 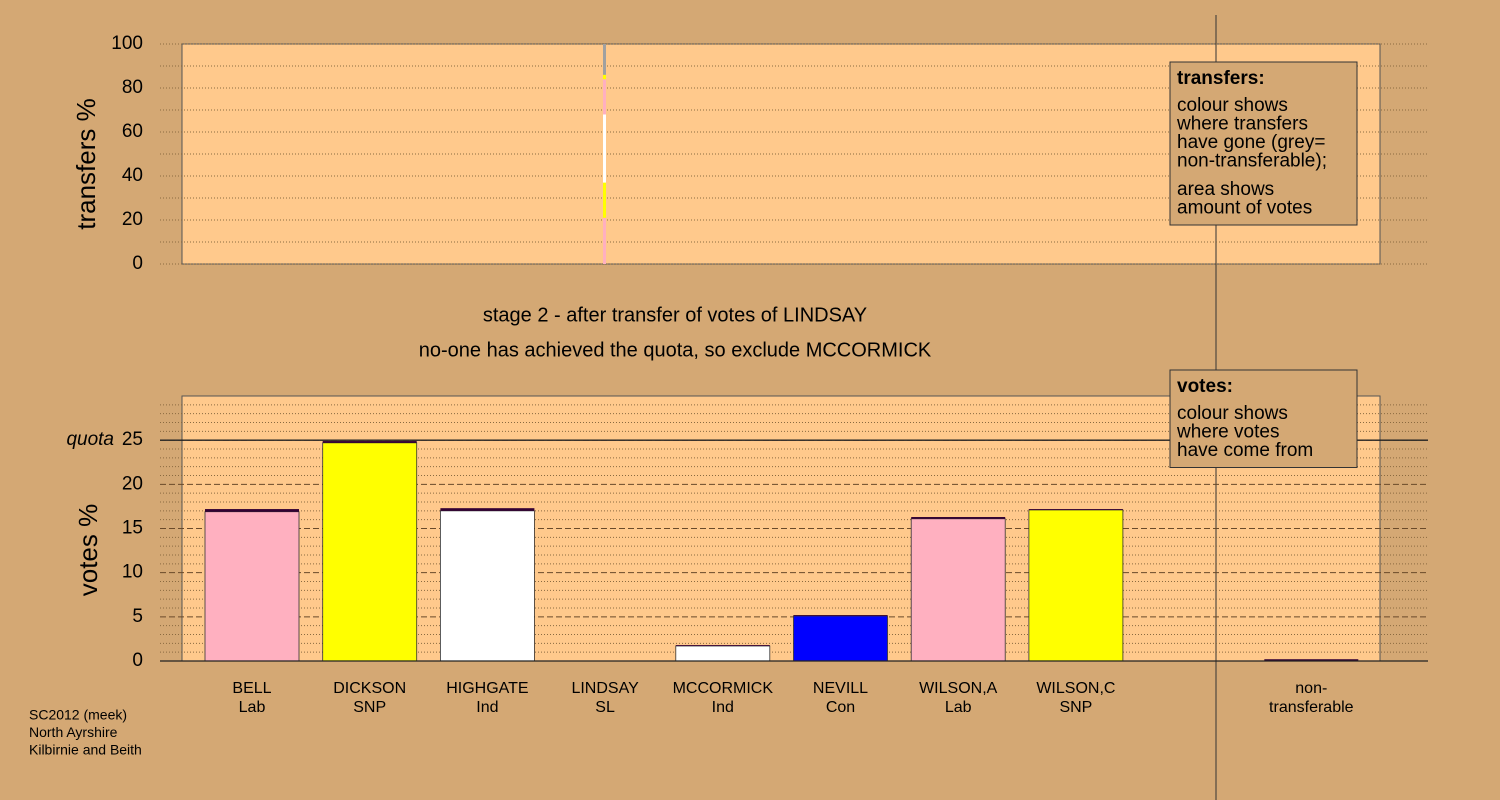 What do you see at coordinates (369, 688) in the screenshot?
I see `x-tick-label: DICKSON` at bounding box center [369, 688].